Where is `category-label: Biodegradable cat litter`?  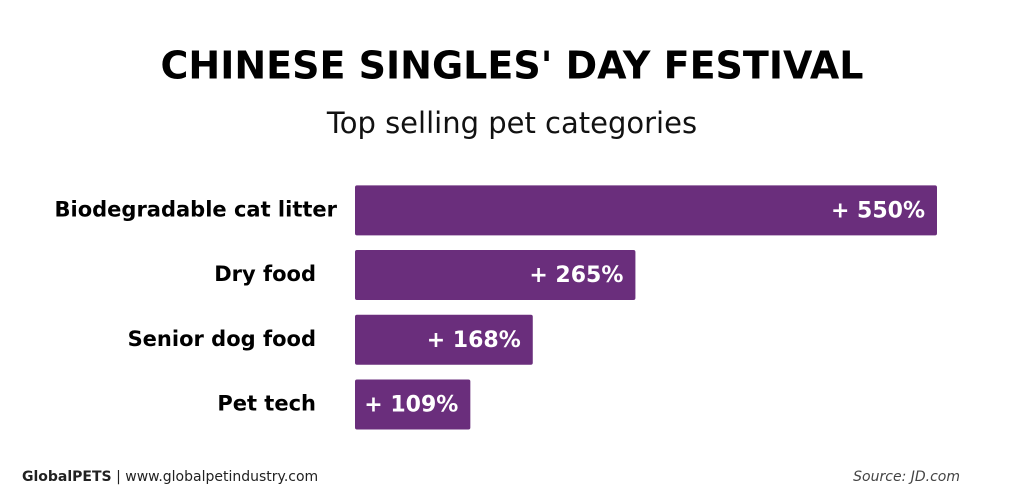
category-label: Biodegradable cat litter is located at coordinates (196, 209).